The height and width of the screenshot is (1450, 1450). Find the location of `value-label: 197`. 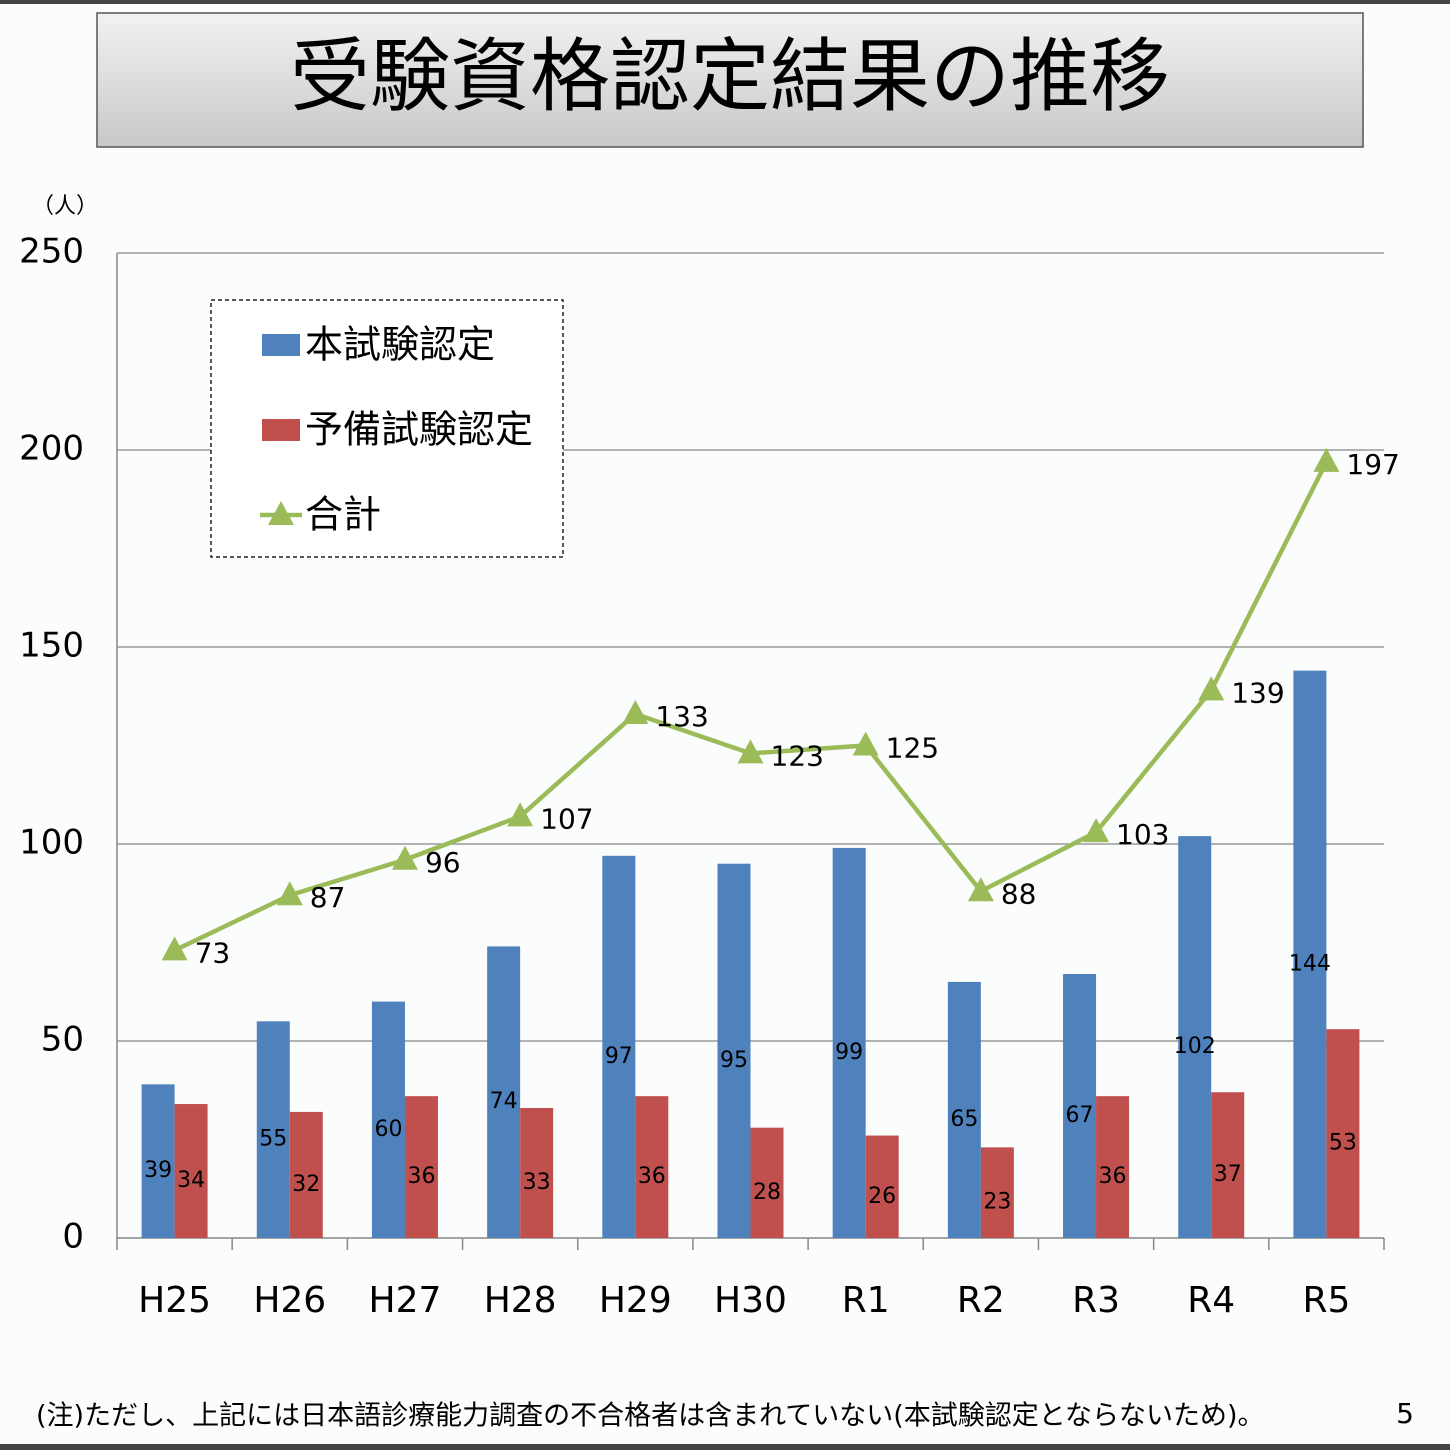

value-label: 197 is located at coordinates (1372, 464).